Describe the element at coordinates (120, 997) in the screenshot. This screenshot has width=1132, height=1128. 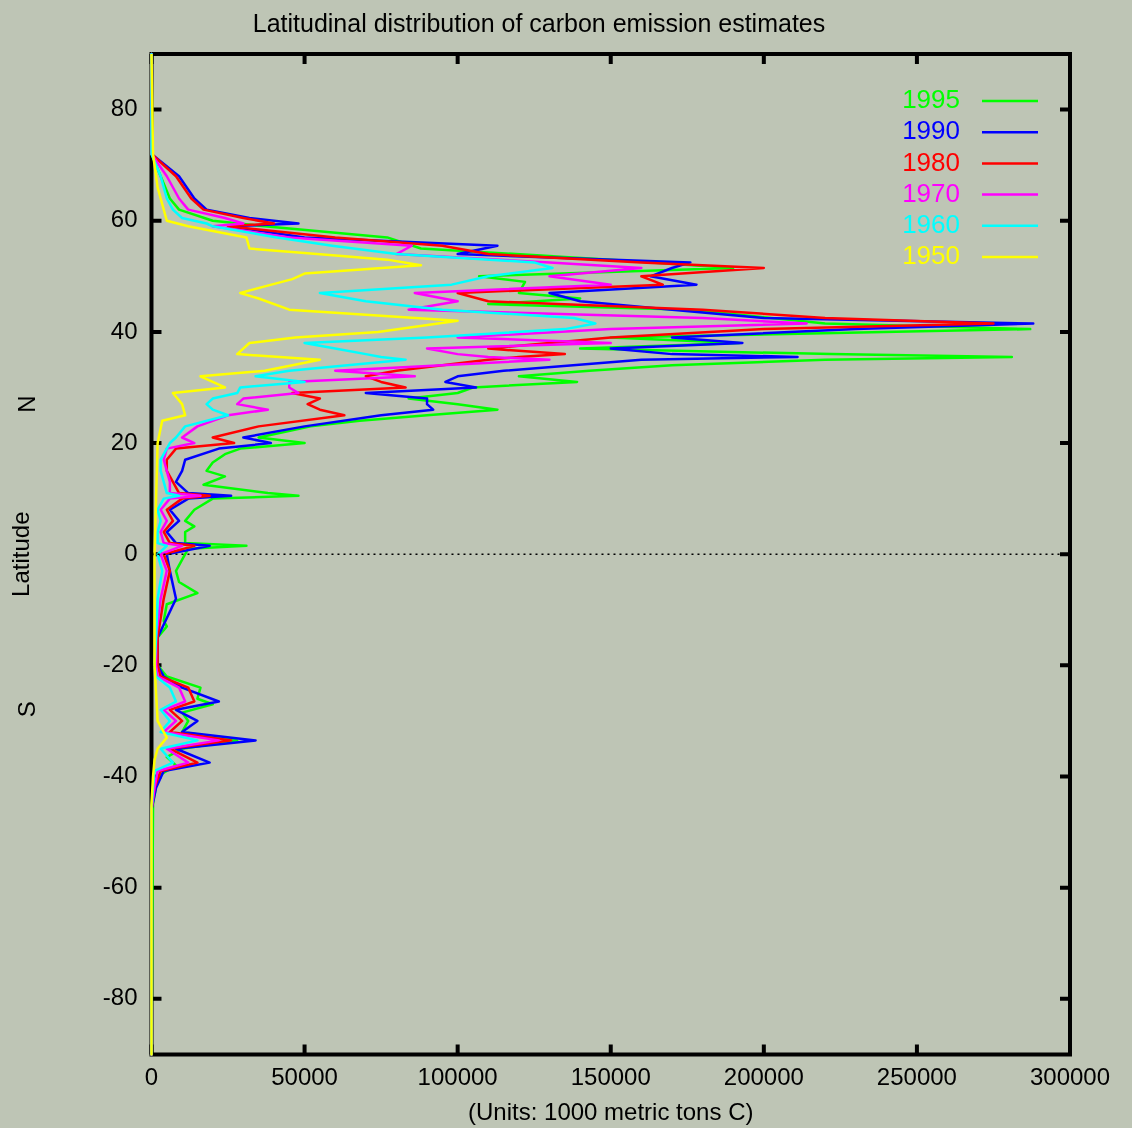
I see `y-tick-label: -80` at that location.